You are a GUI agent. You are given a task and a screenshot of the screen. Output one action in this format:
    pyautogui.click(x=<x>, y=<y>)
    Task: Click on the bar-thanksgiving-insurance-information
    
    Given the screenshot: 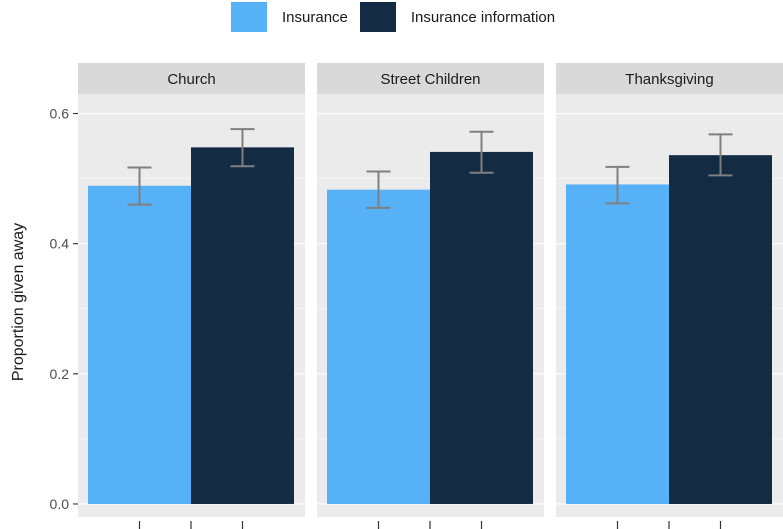 What is the action you would take?
    pyautogui.click(x=720, y=329)
    